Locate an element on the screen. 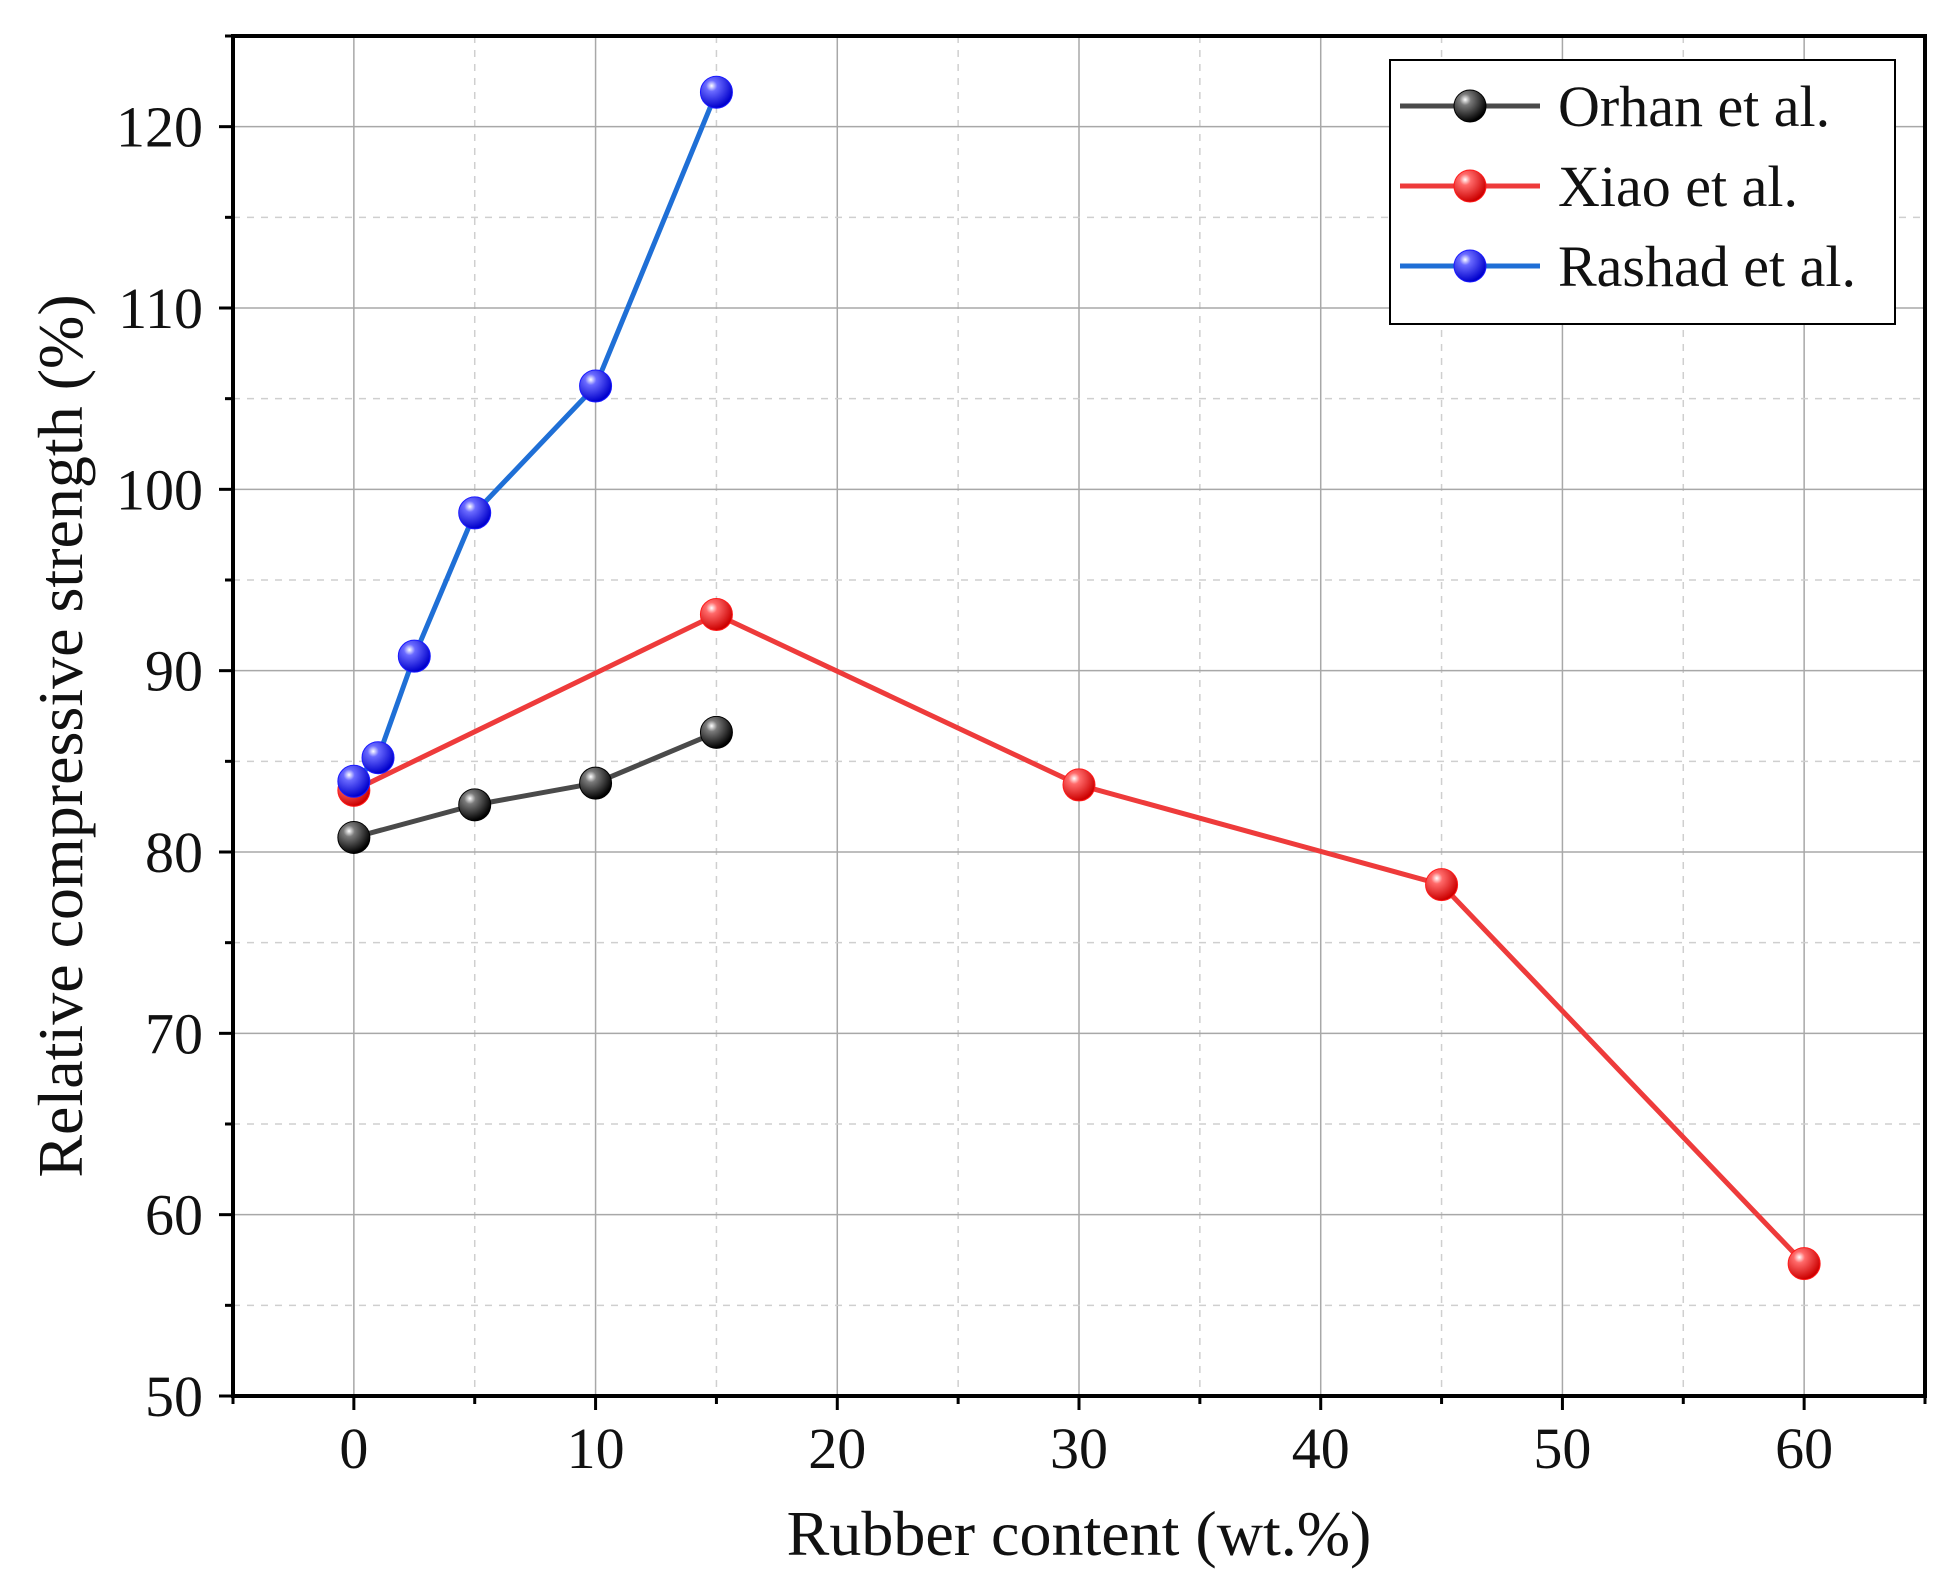 Image resolution: width=1957 pixels, height=1579 pixels. x-axis-title: Rubber content (wt.%) is located at coordinates (1079, 1533).